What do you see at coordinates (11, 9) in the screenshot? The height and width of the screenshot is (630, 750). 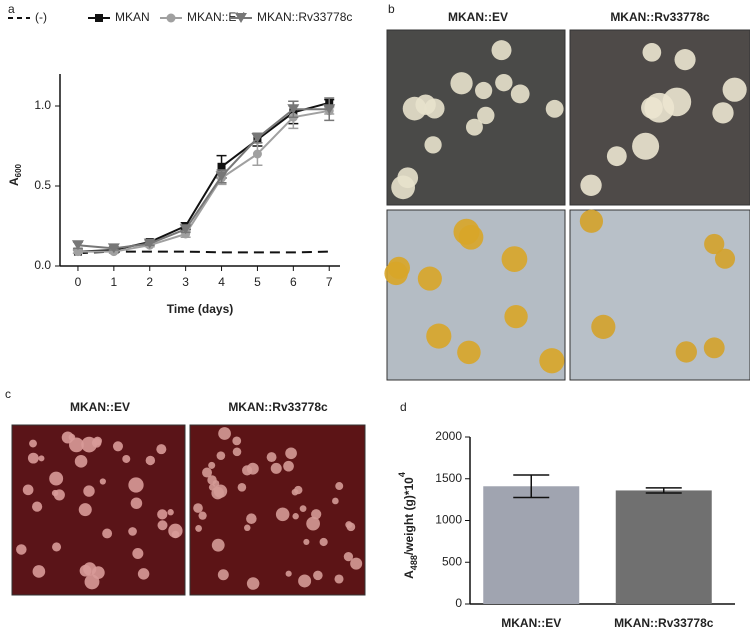 I see `panel-label: a` at bounding box center [11, 9].